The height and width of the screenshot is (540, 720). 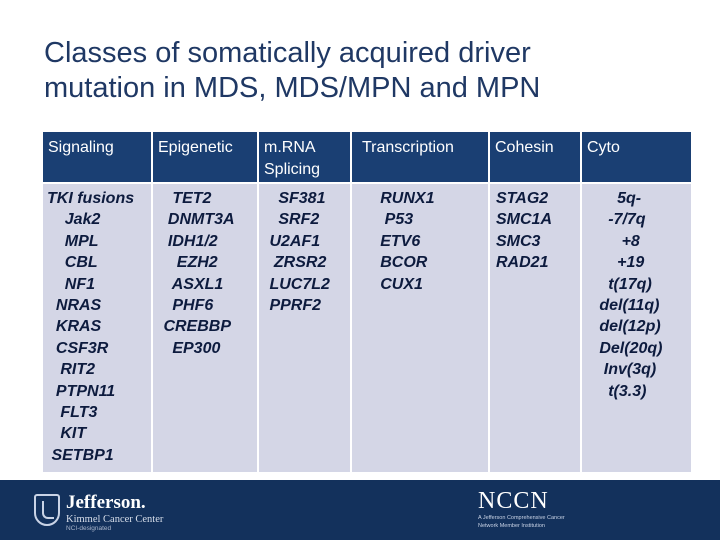 I want to click on header-epigenetic: Epigenetic, so click(x=205, y=157).